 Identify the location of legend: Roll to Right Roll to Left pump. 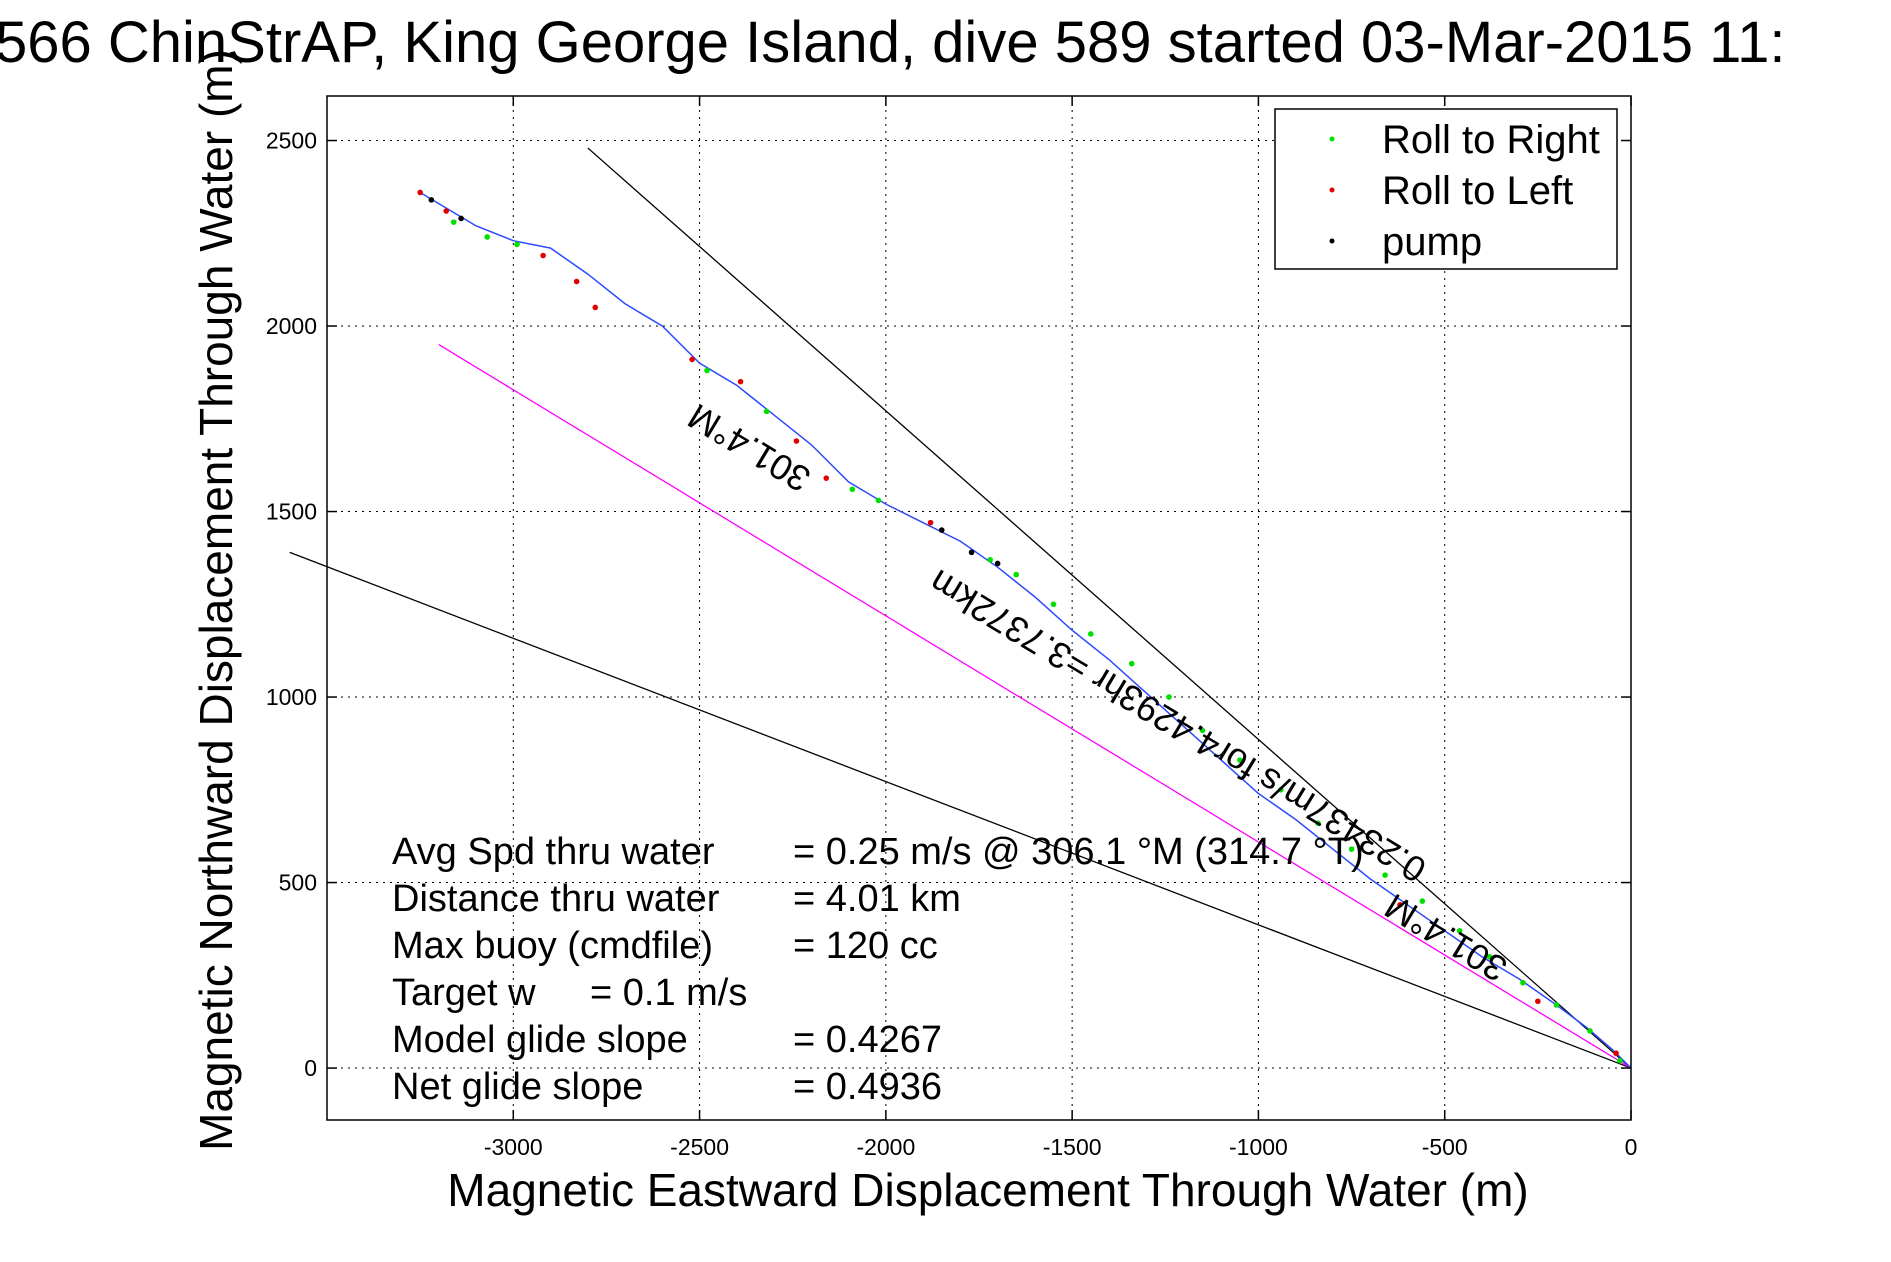
(1446, 189).